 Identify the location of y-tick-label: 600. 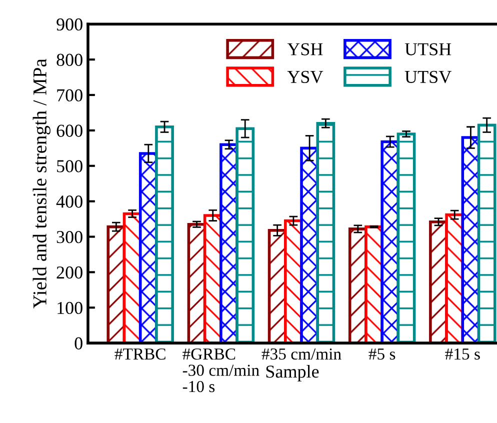
(69, 130).